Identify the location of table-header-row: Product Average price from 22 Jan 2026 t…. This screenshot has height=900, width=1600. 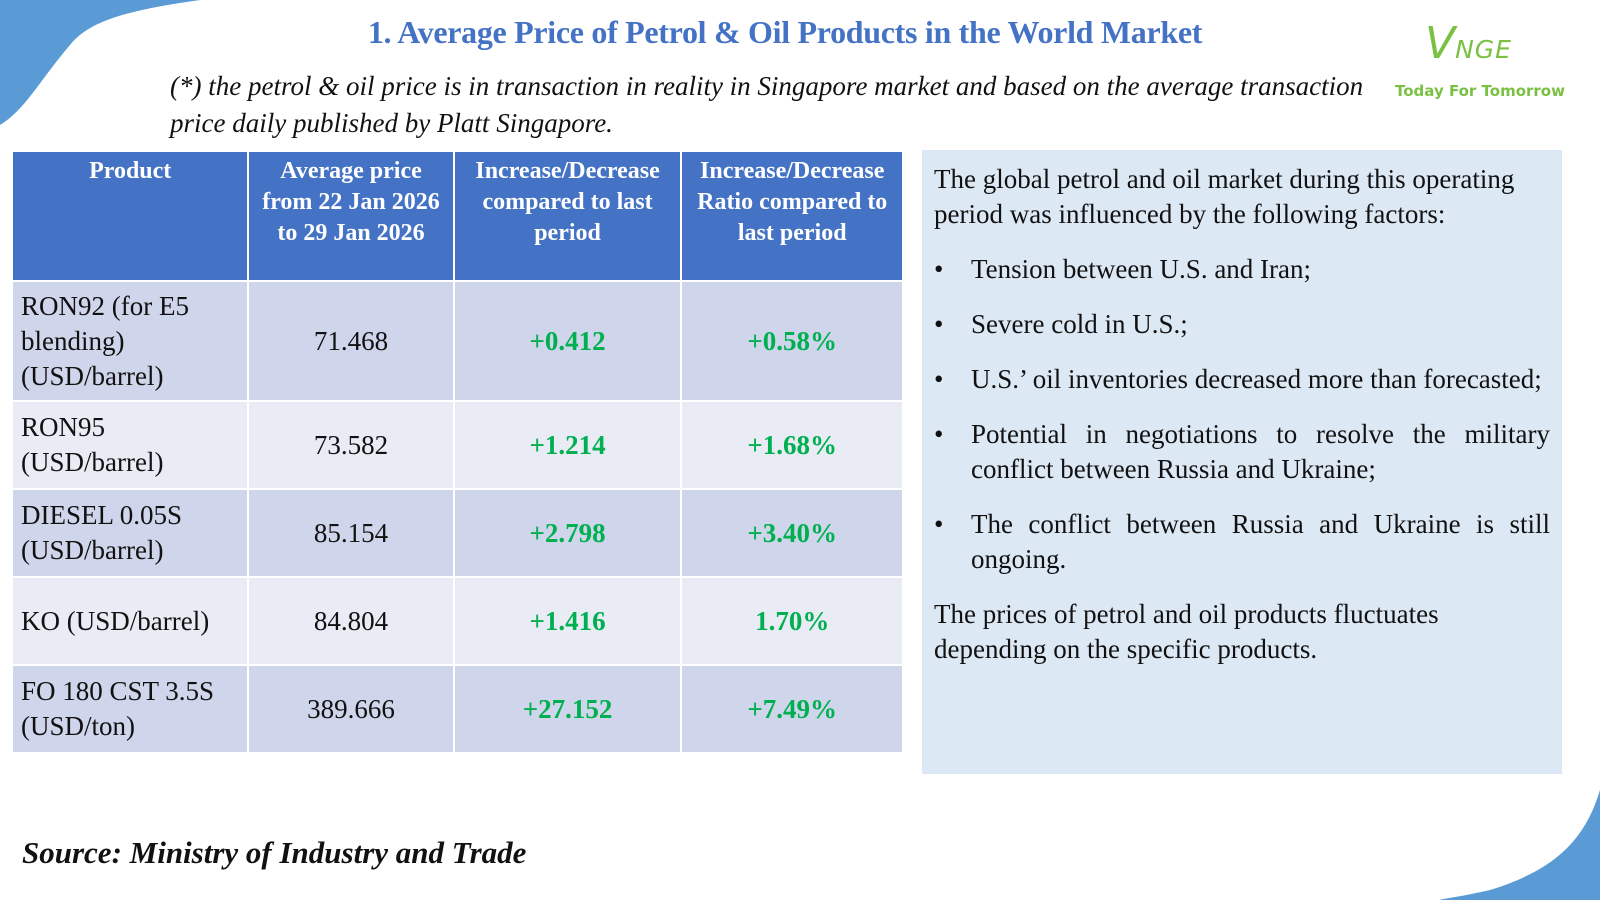
(457, 216).